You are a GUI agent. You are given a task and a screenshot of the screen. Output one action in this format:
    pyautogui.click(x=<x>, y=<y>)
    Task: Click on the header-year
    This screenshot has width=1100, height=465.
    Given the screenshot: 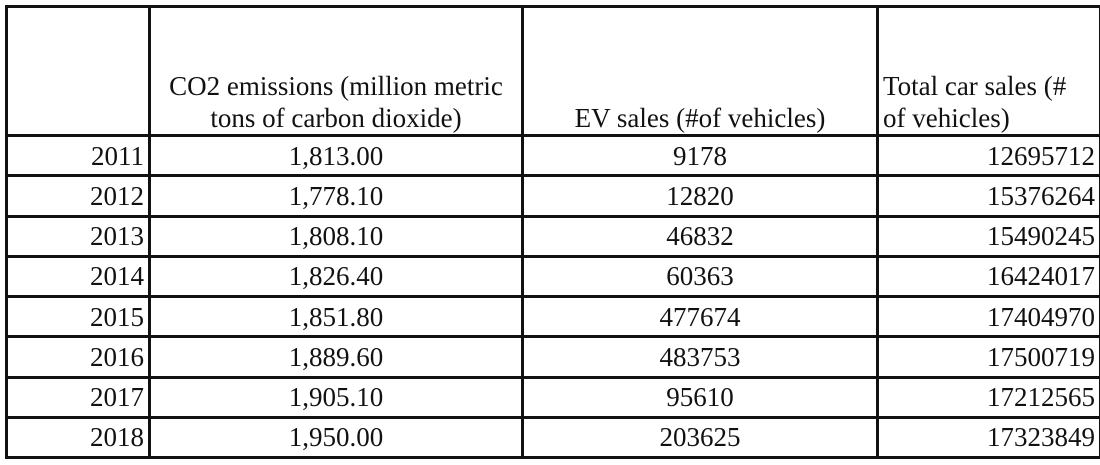 What is the action you would take?
    pyautogui.click(x=78, y=71)
    